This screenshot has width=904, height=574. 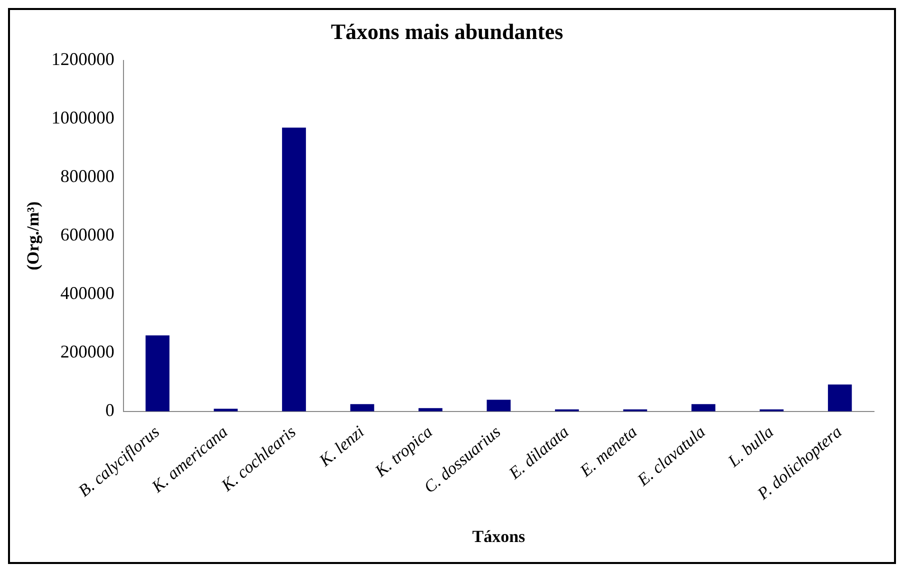 I want to click on y-axis-title: (Org./m³), so click(x=33, y=235).